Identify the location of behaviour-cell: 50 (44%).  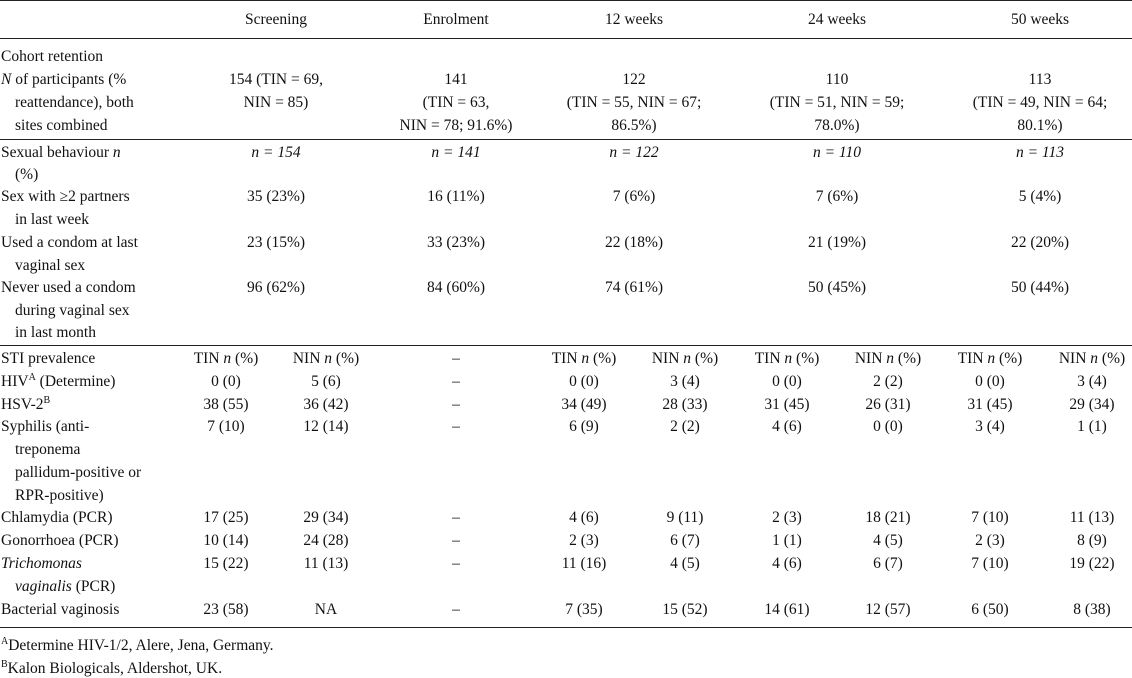
(1040, 287).